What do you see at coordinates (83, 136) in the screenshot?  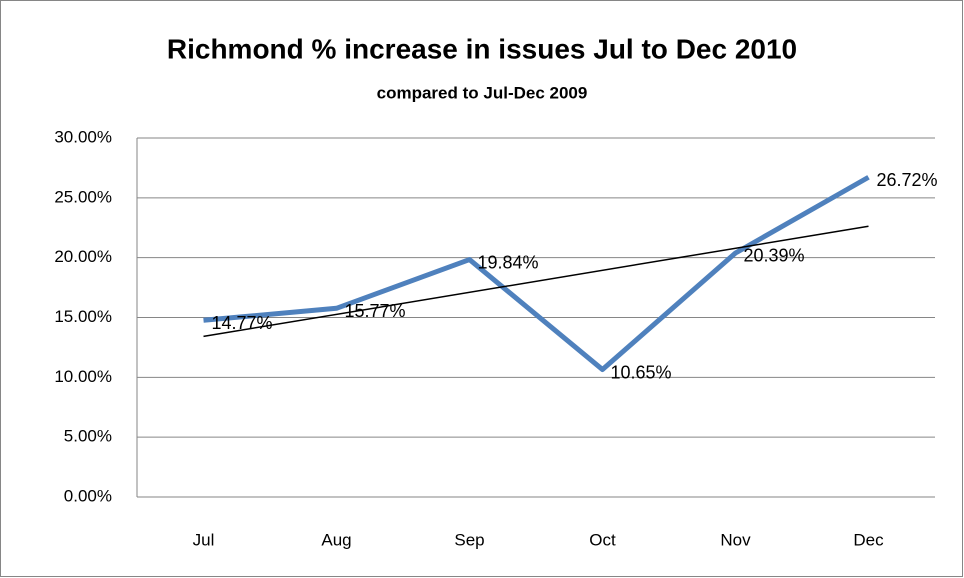 I see `y-tick-label: 30.00%` at bounding box center [83, 136].